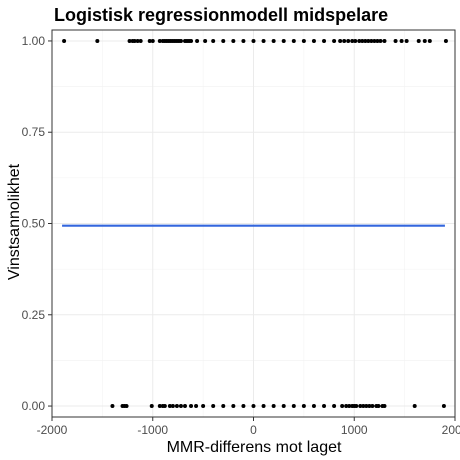 Image resolution: width=460 pixels, height=460 pixels. I want to click on y-axis: 0.00 0.25 0.50 0.75 1.00, so click(37, 223).